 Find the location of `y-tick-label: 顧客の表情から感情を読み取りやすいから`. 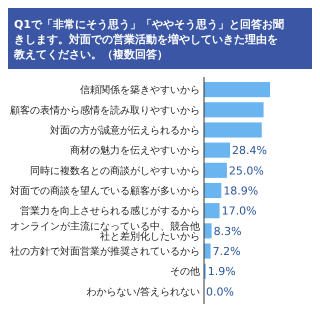

y-tick-label: 顧客の表情から感情を読み取りやすいから is located at coordinates (105, 110).